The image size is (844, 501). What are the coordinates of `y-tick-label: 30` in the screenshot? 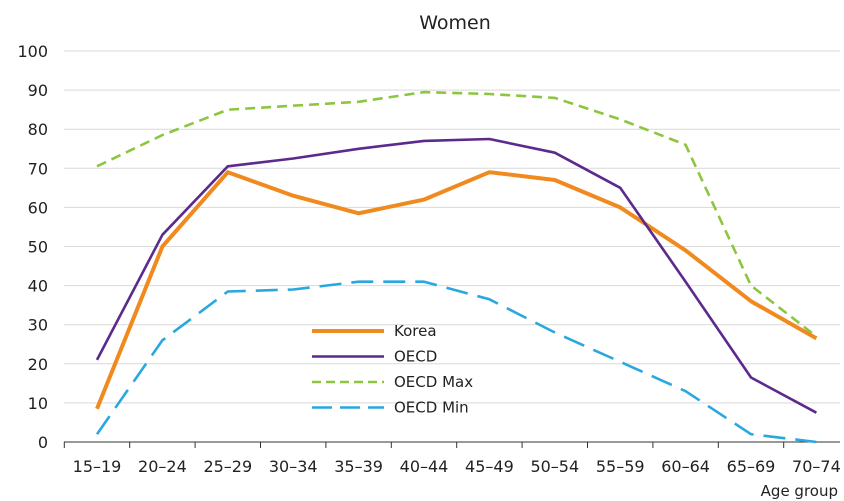 It's located at (38, 325).